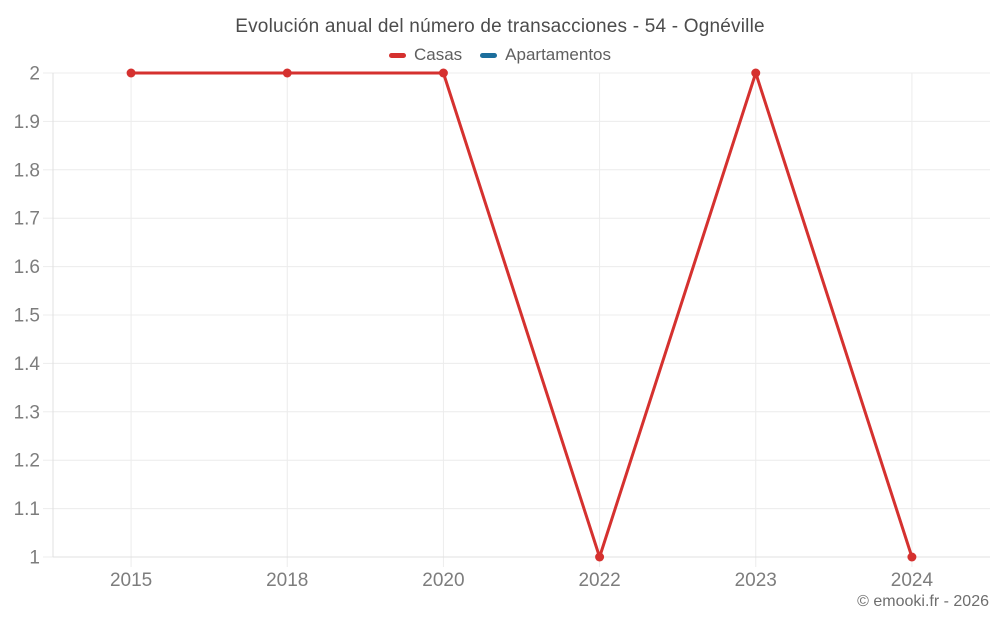  I want to click on y-axis-tick-label: 1.5, so click(27, 316).